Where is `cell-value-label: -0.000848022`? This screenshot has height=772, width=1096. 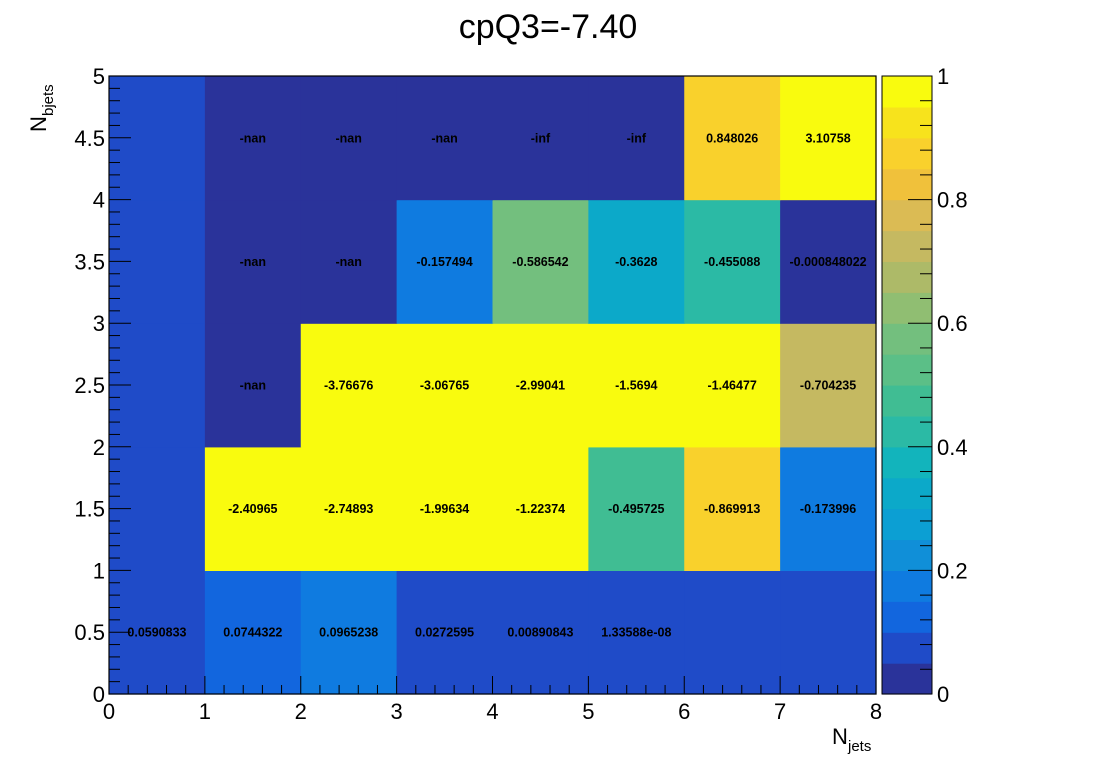 cell-value-label: -0.000848022 is located at coordinates (827, 262).